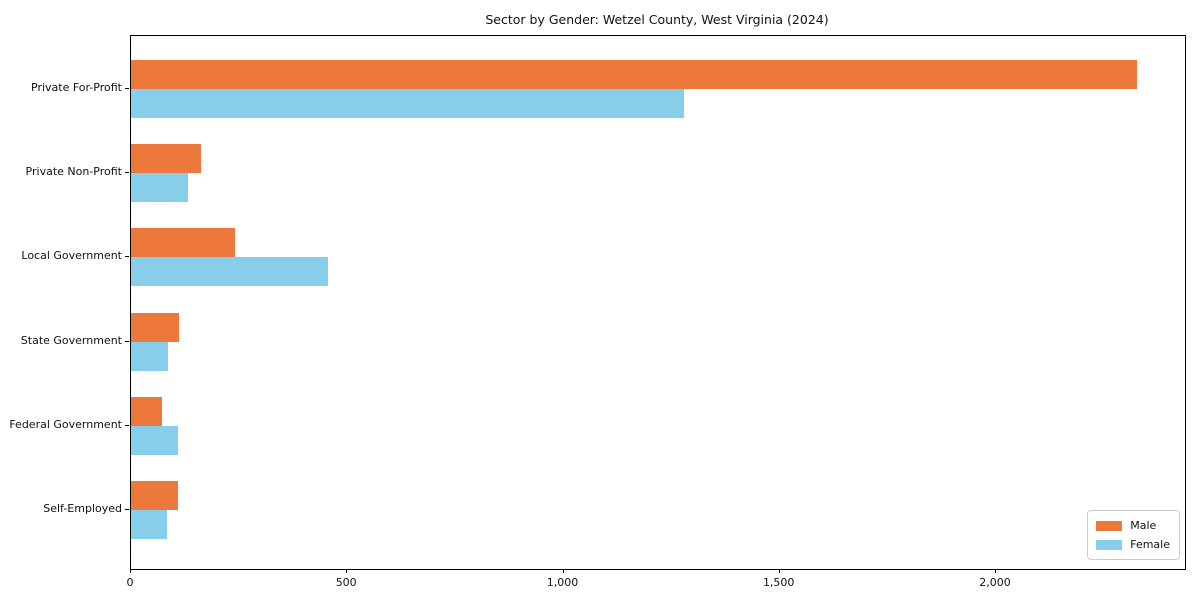 The height and width of the screenshot is (600, 1200). I want to click on bar-male-local-government, so click(183, 243).